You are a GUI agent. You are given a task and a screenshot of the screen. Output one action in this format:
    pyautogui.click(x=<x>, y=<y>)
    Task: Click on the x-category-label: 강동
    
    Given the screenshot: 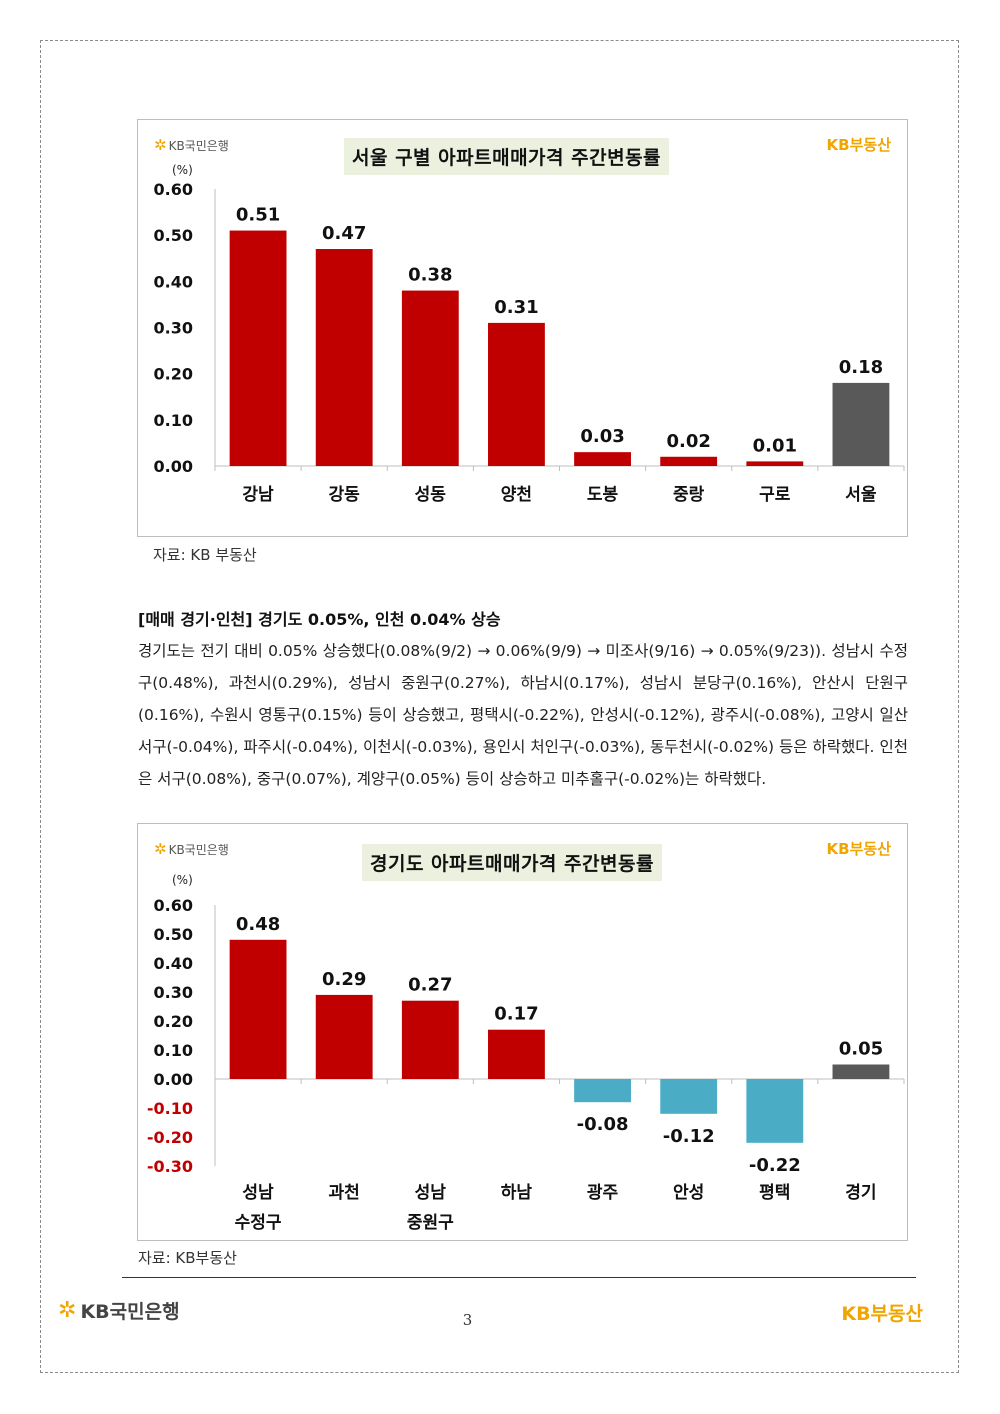 What is the action you would take?
    pyautogui.click(x=345, y=495)
    